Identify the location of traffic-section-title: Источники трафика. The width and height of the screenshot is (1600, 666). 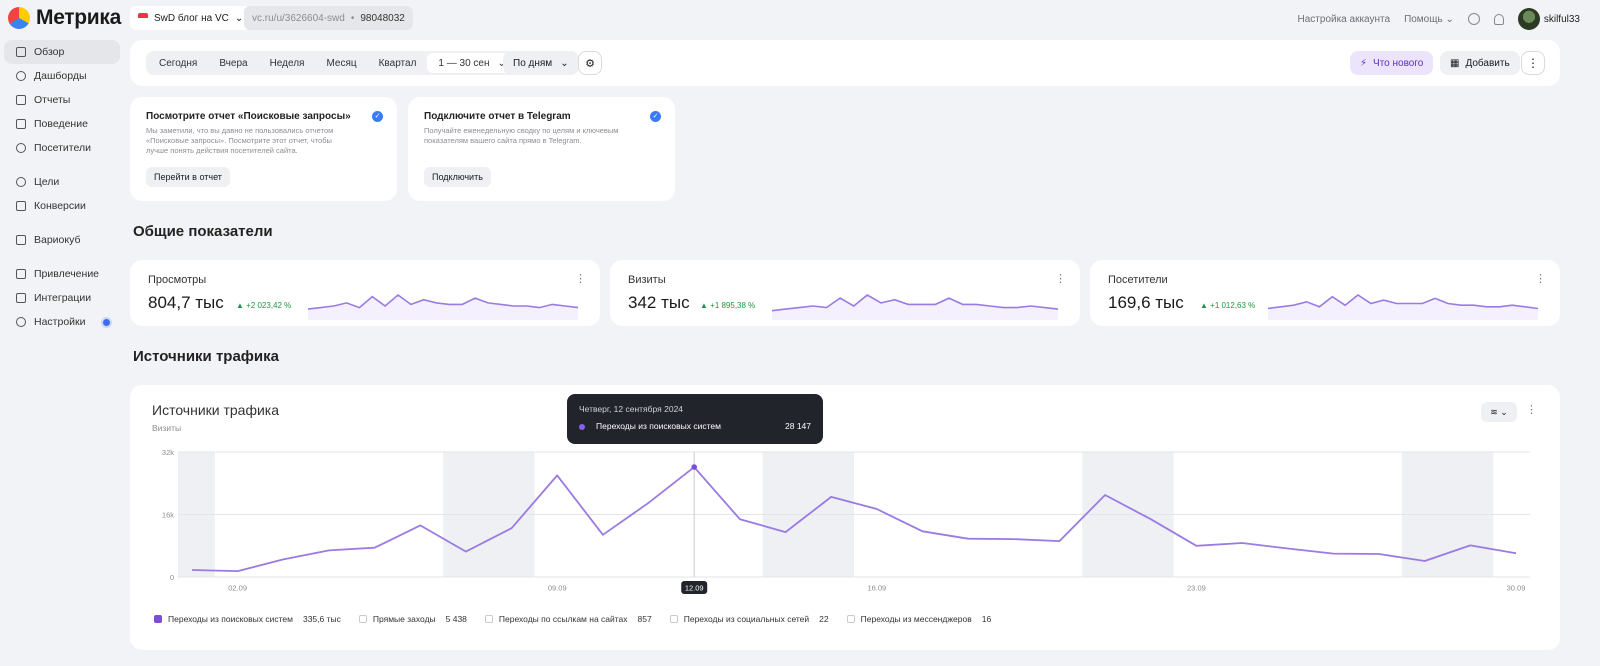
(206, 356).